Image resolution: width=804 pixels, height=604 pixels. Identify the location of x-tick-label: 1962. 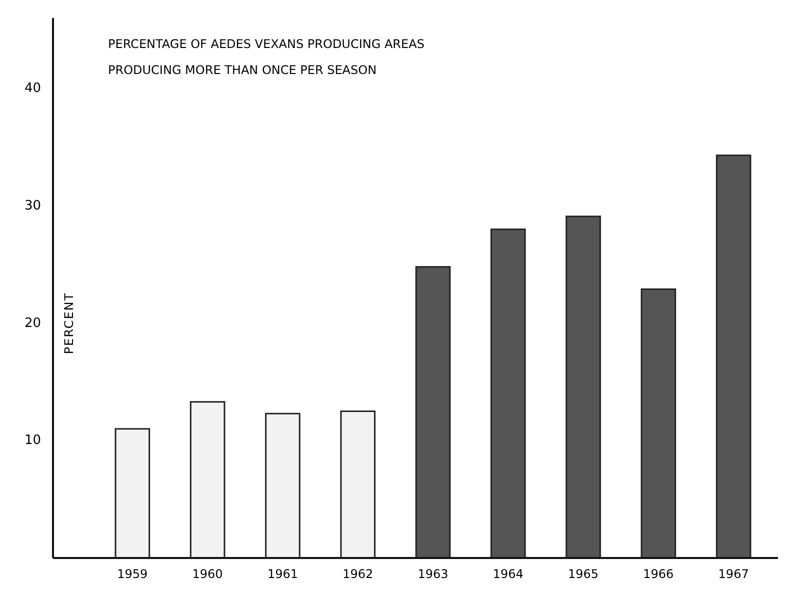
(358, 574).